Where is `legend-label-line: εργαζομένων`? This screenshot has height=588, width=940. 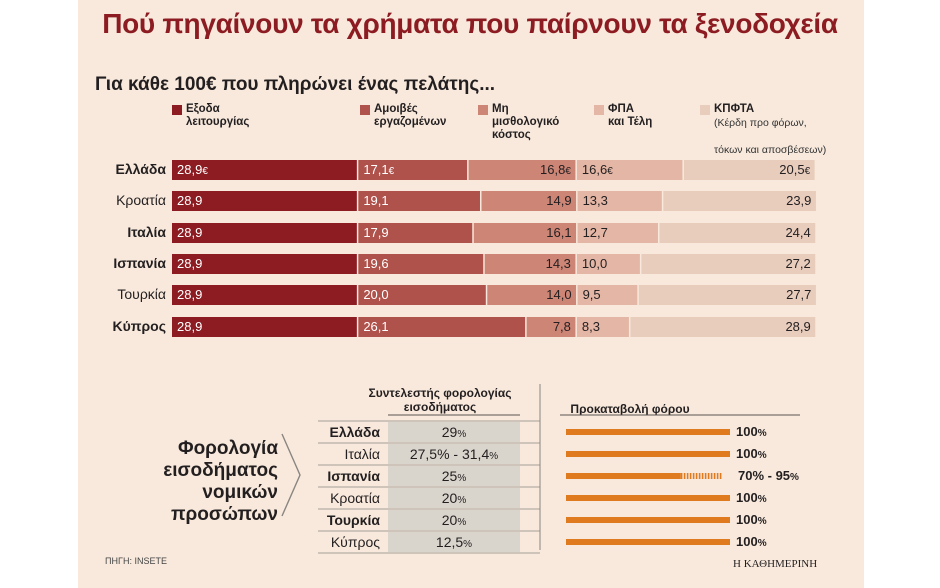 legend-label-line: εργαζομένων is located at coordinates (410, 122).